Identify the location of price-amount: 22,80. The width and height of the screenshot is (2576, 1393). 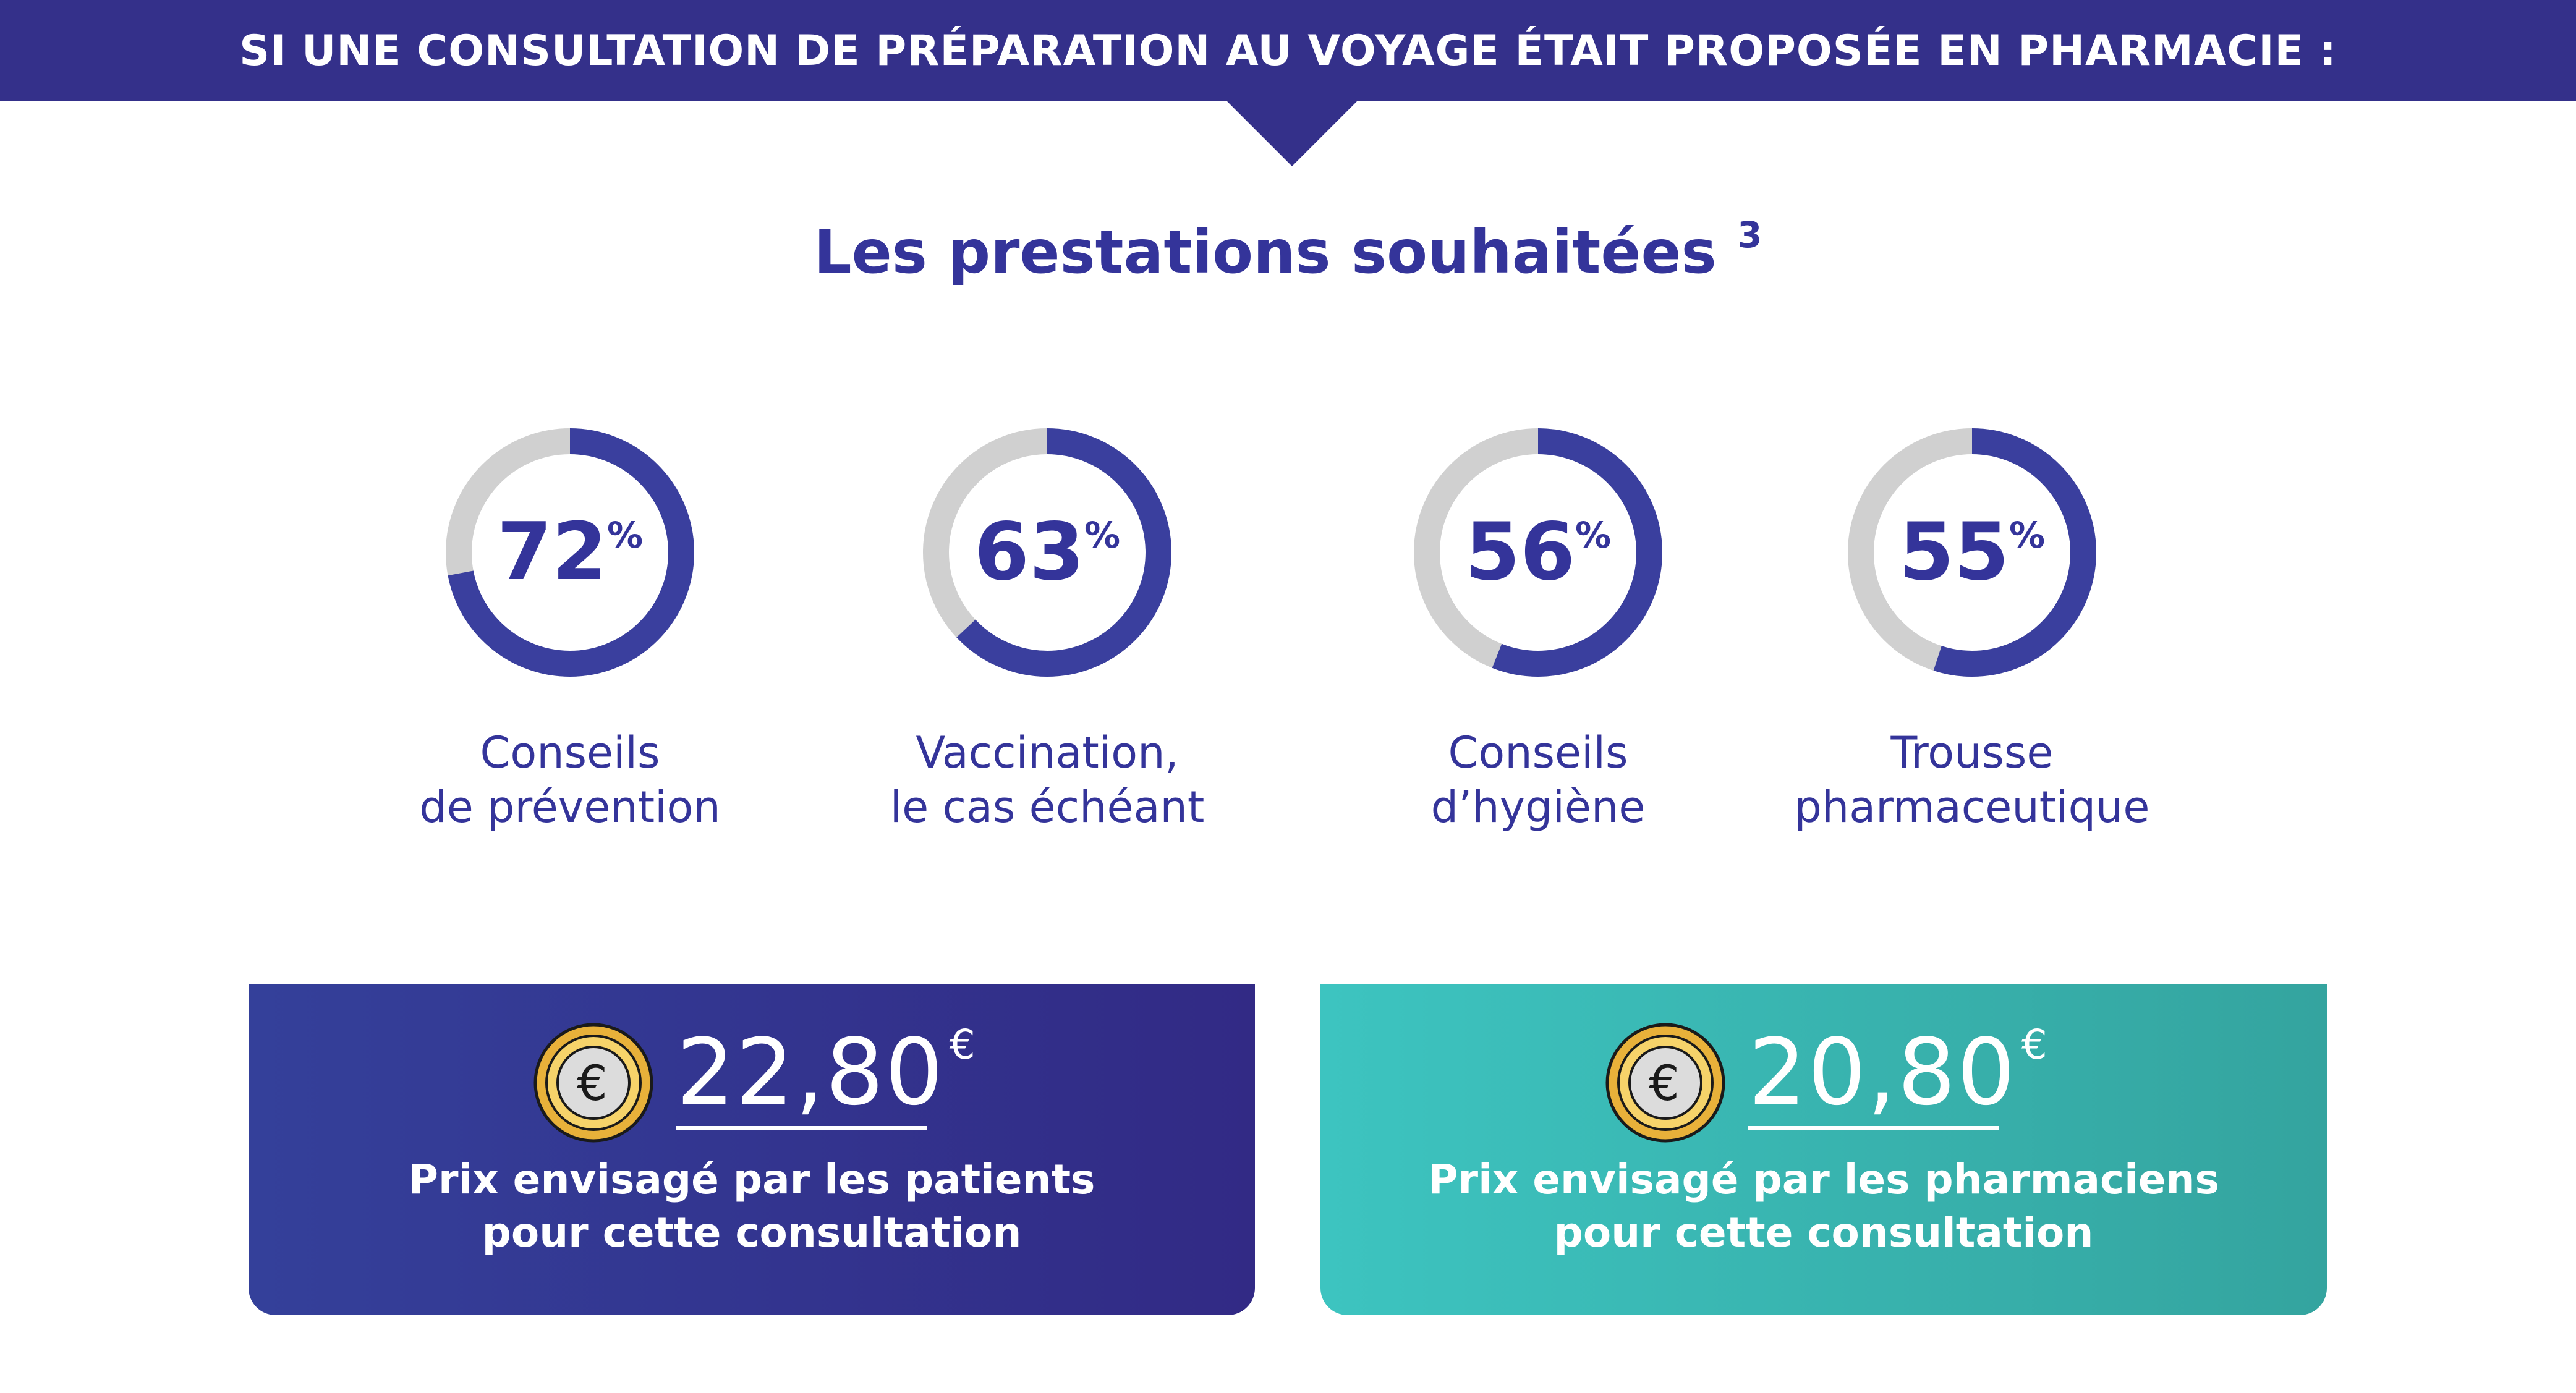
(810, 1072).